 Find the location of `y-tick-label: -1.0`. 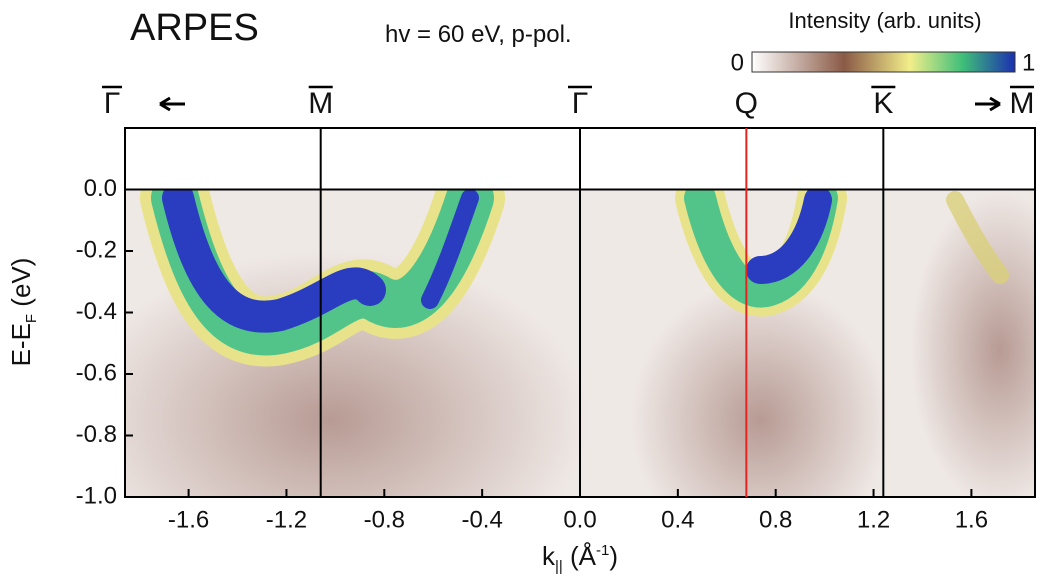

y-tick-label: -1.0 is located at coordinates (96, 495).